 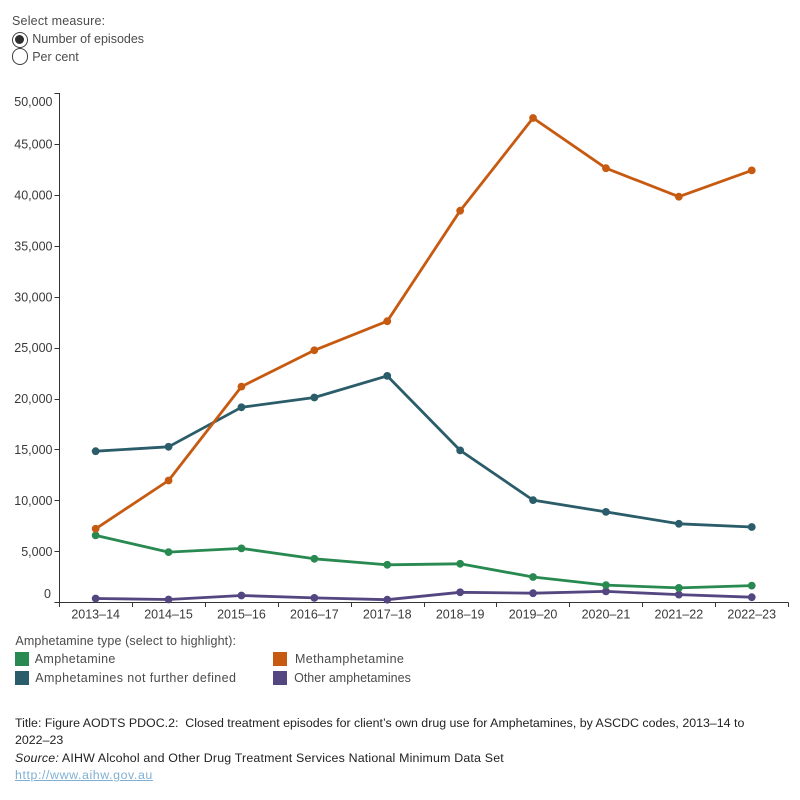 What do you see at coordinates (168, 615) in the screenshot?
I see `svg-text: 2014–15` at bounding box center [168, 615].